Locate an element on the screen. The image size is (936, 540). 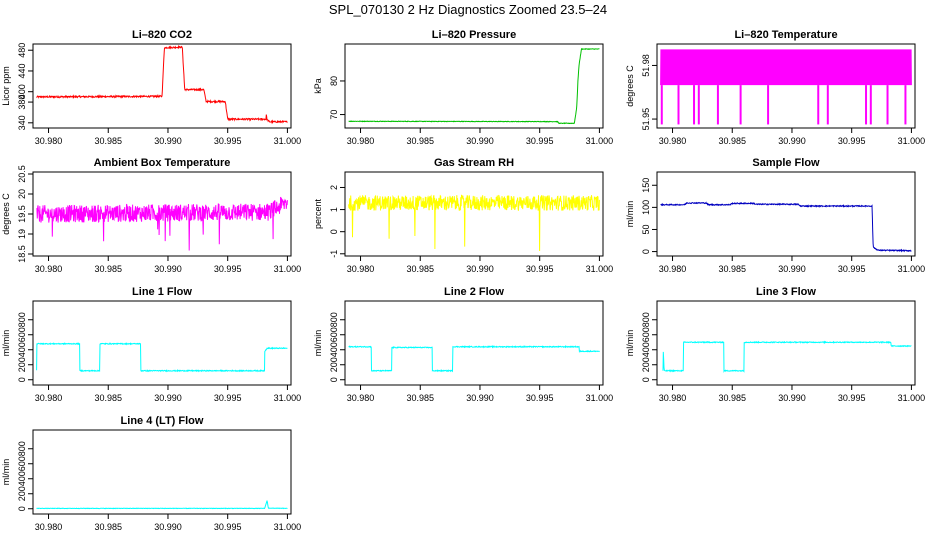
y-axis-label: kPa is located at coordinates (318, 86).